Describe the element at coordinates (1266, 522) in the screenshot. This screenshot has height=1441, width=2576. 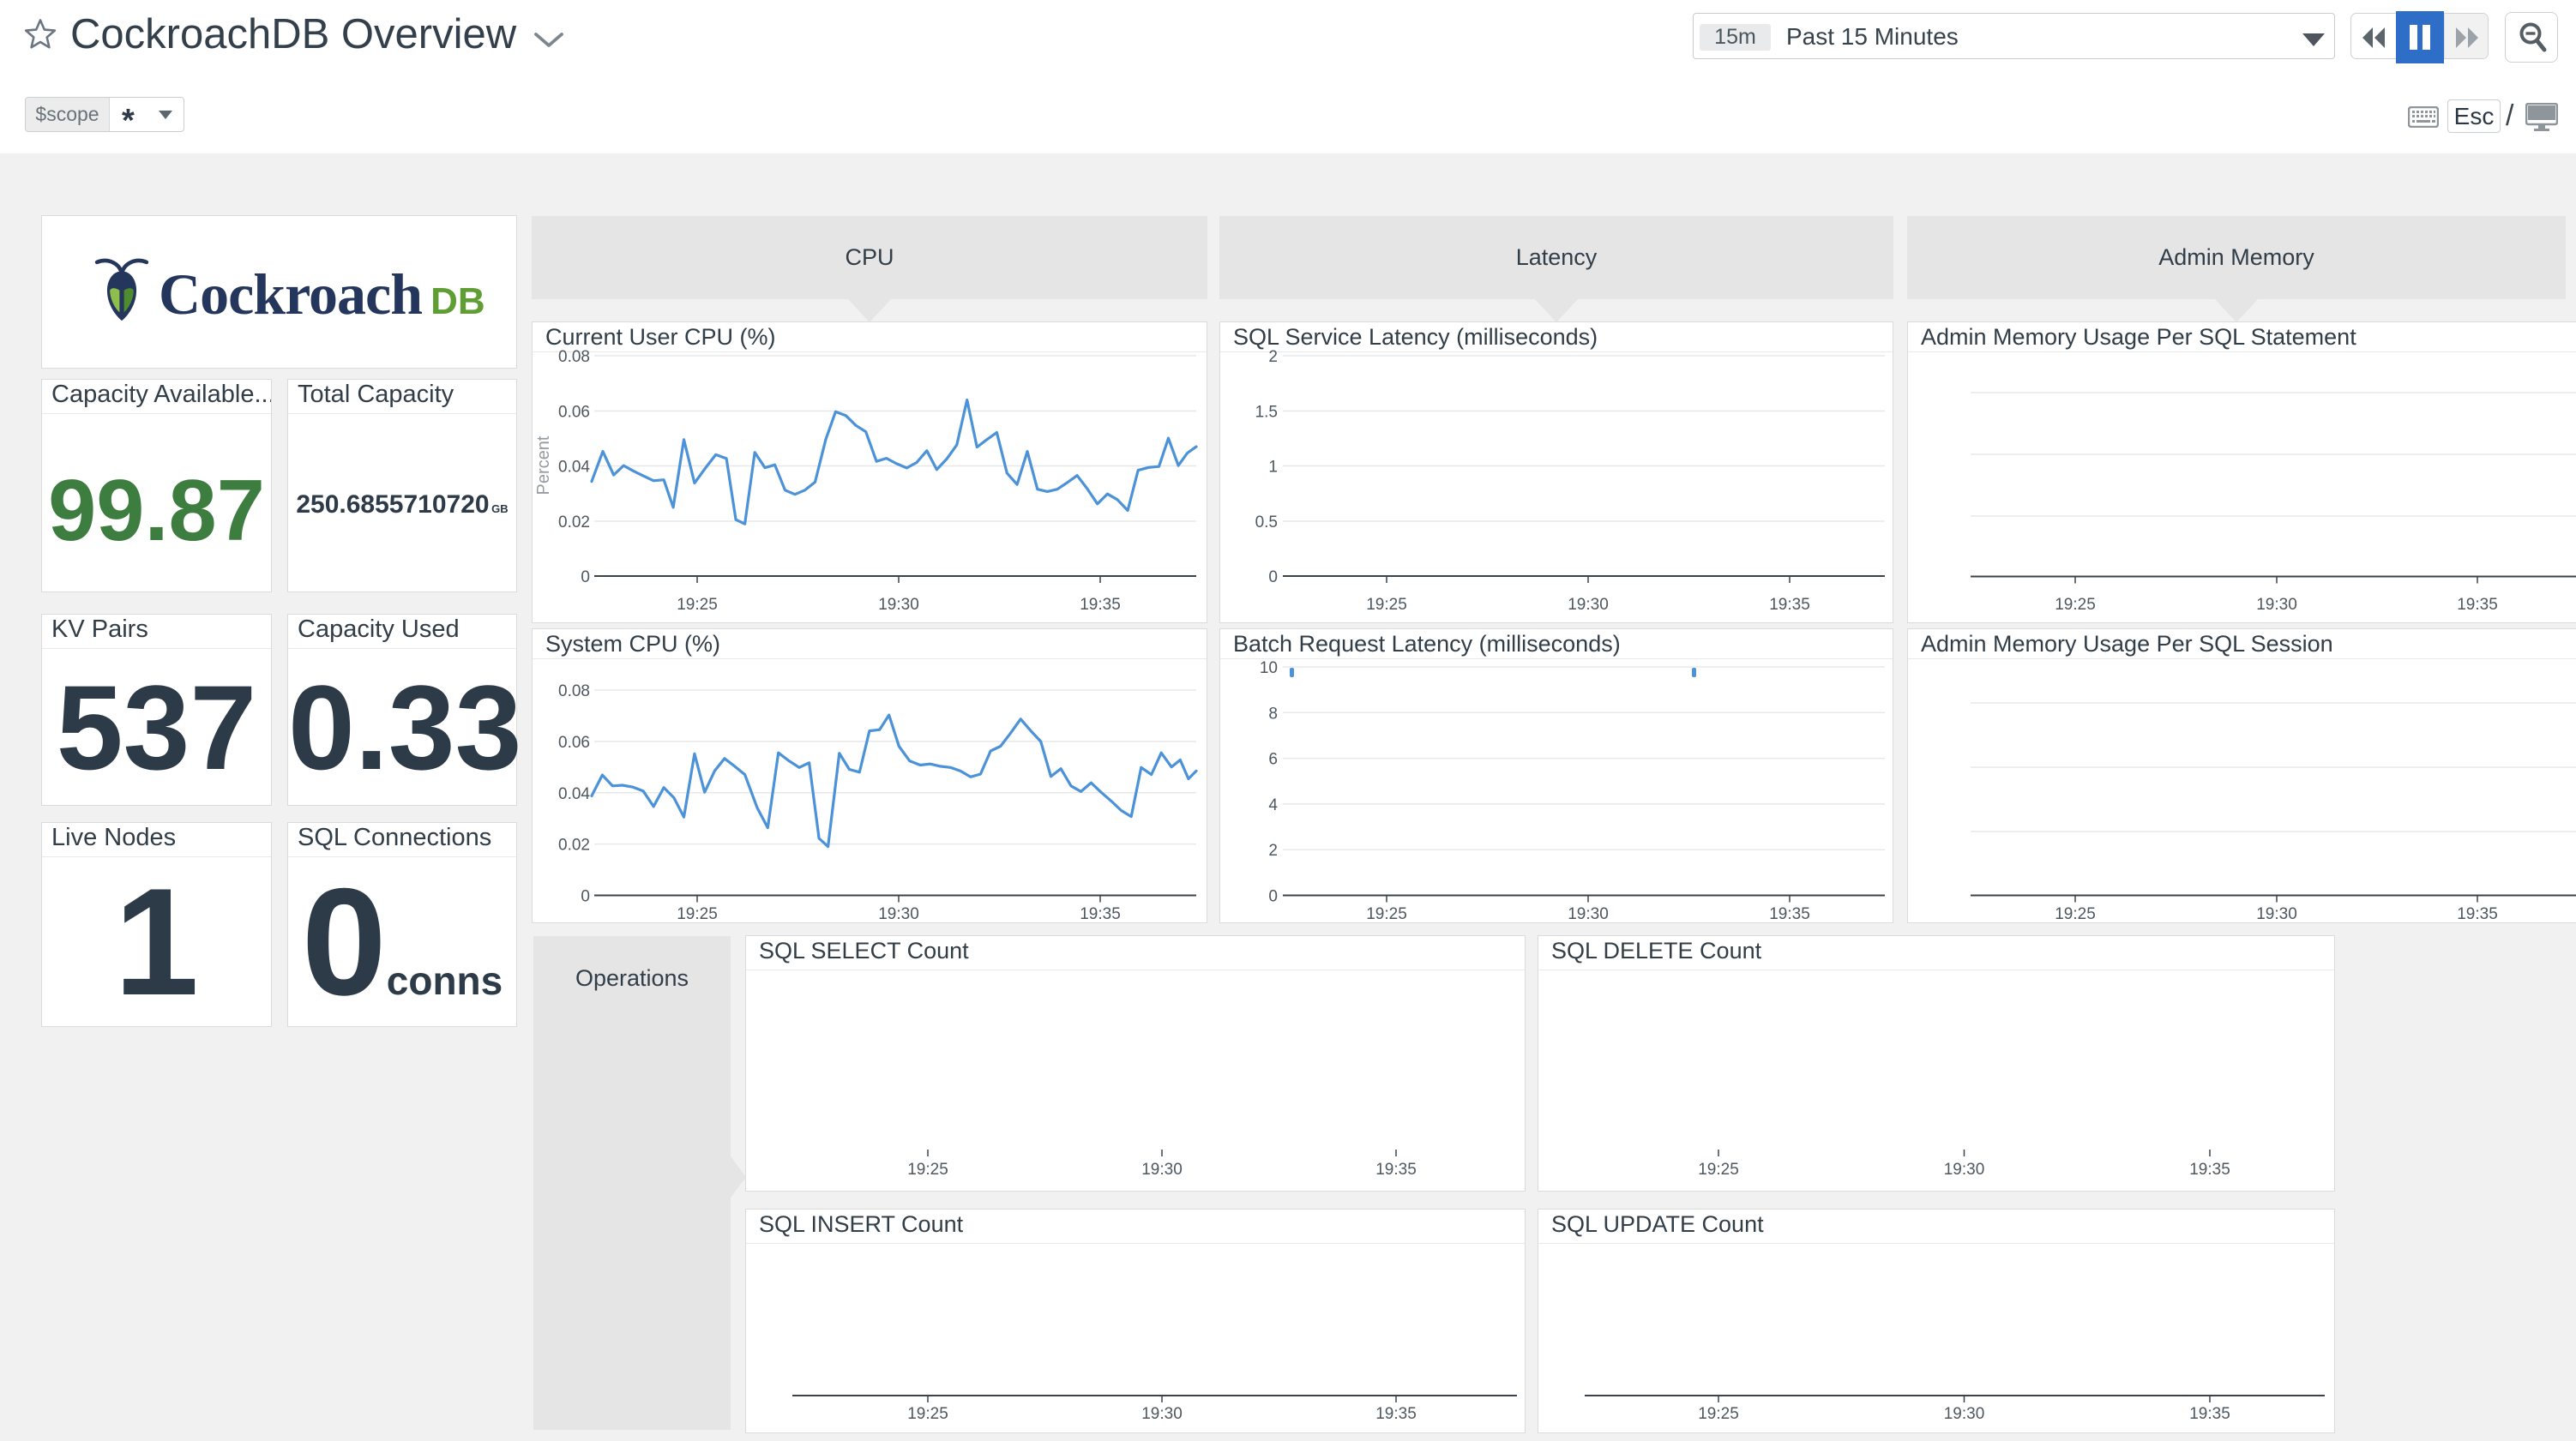
I see `svg-text: 0.5` at that location.